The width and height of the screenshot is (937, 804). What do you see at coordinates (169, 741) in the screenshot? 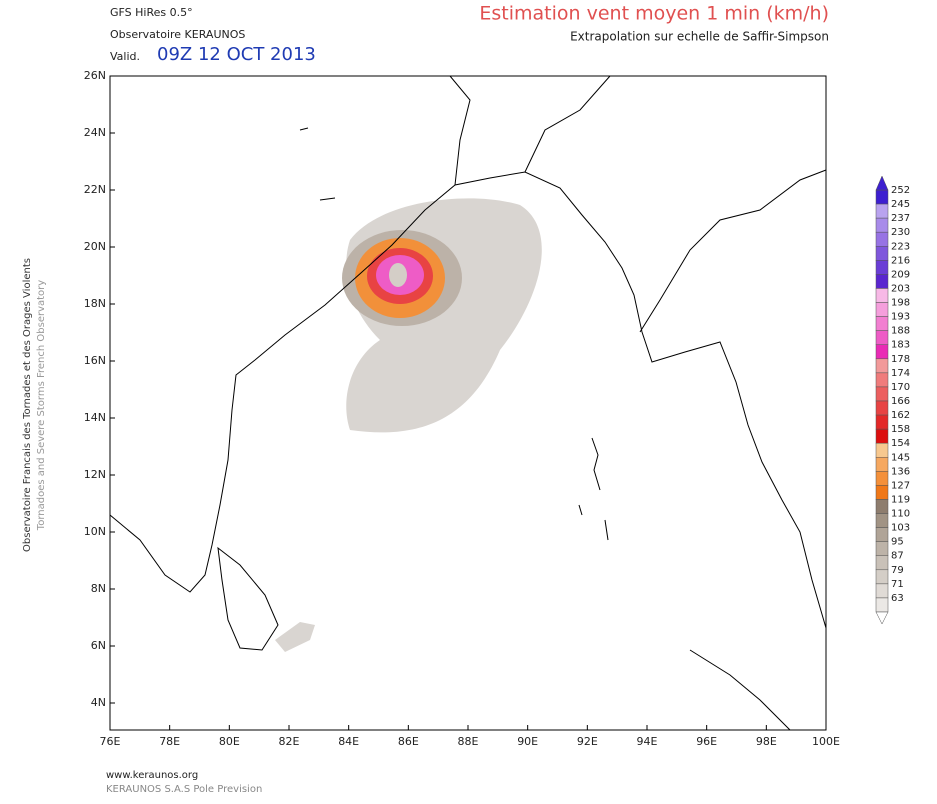
I see `lon-label: 78E` at bounding box center [169, 741].